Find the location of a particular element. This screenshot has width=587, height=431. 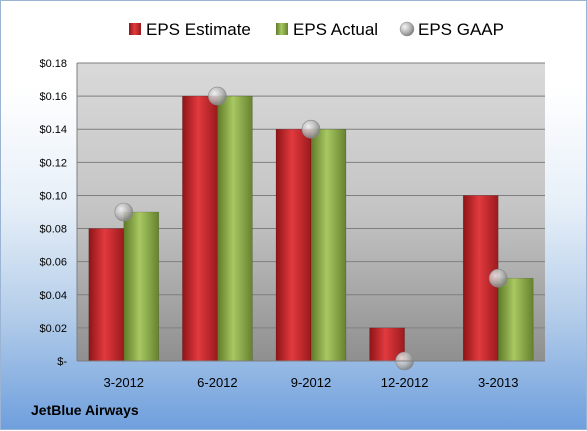

y-tick-label: $0.02 is located at coordinates (53, 329).